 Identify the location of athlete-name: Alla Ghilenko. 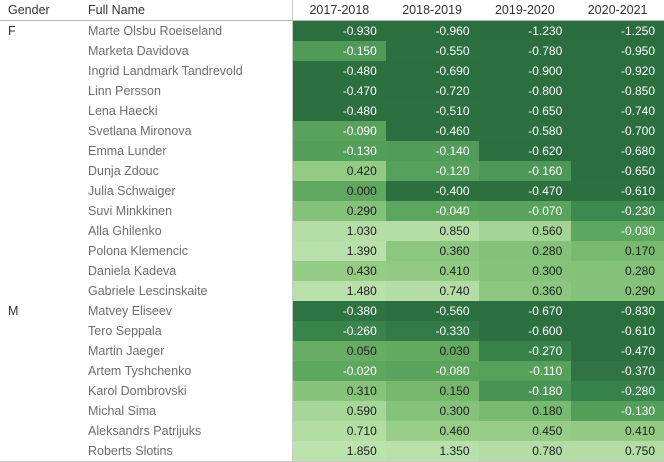
(175, 231).